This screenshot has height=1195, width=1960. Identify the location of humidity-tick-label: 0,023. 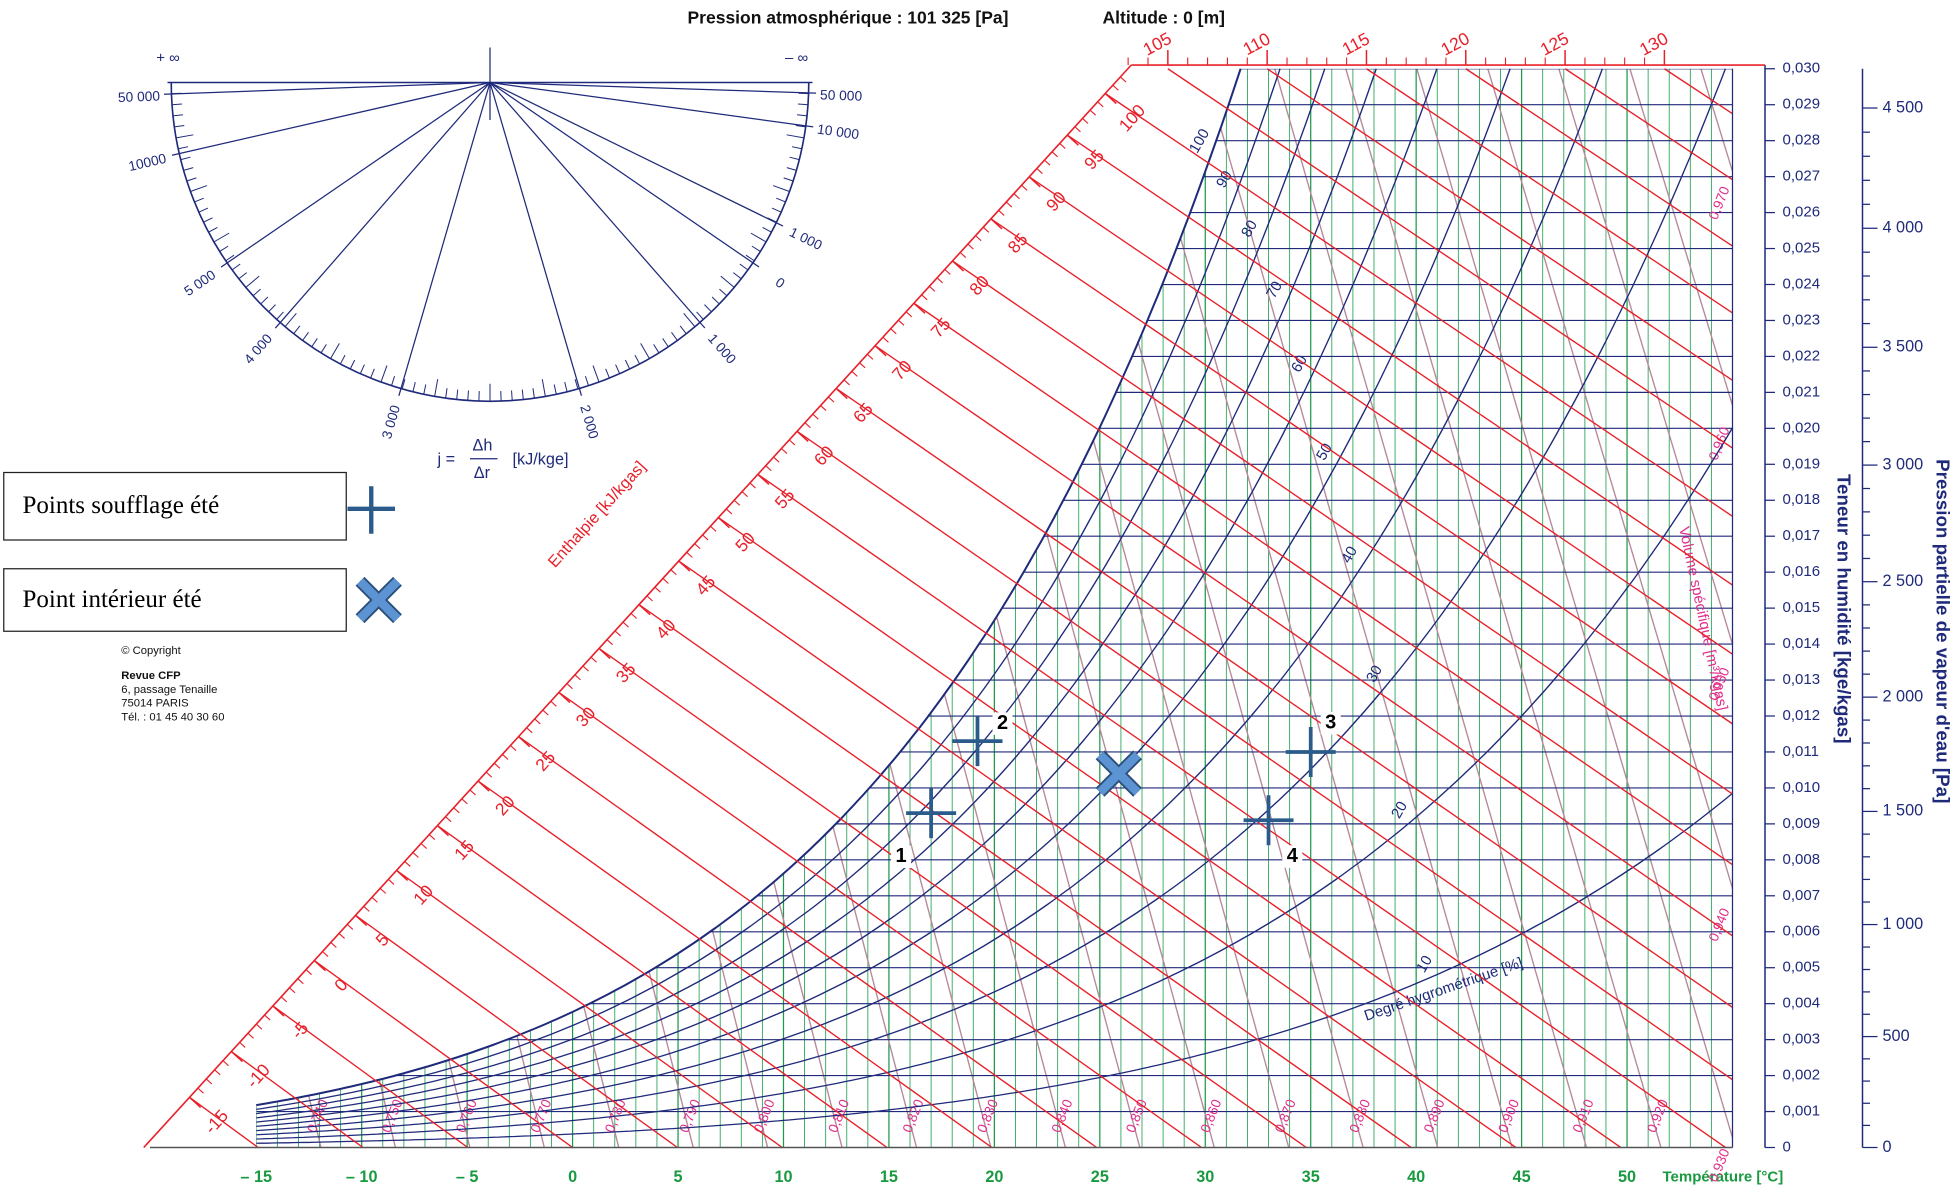
(1802, 319).